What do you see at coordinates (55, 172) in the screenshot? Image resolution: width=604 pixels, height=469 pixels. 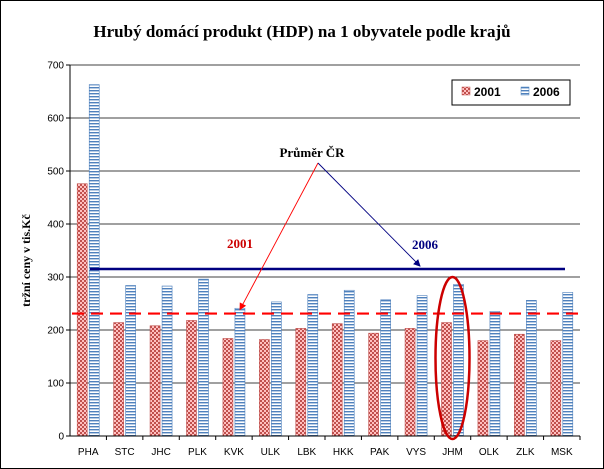 I see `y-tick-label: 500` at bounding box center [55, 172].